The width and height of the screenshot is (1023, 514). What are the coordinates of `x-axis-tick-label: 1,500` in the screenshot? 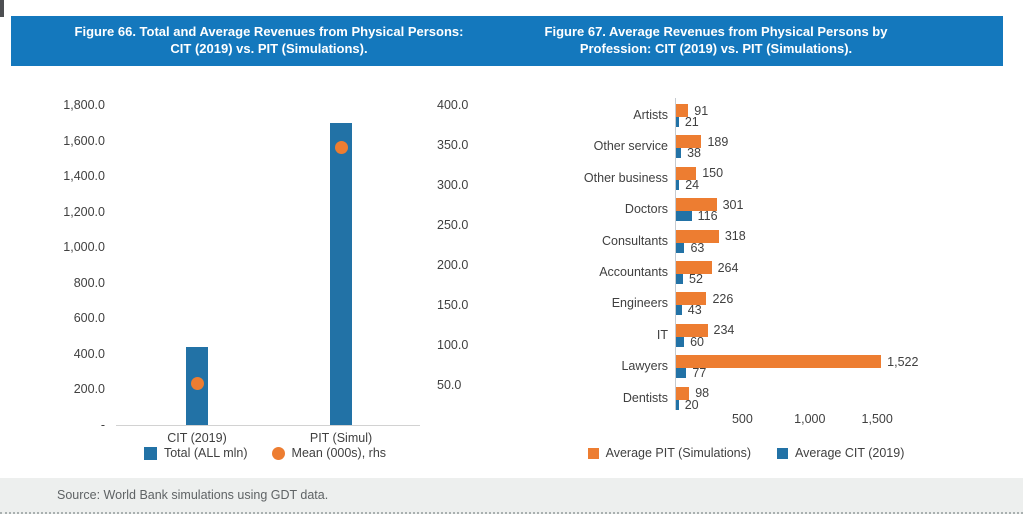 It's located at (877, 419).